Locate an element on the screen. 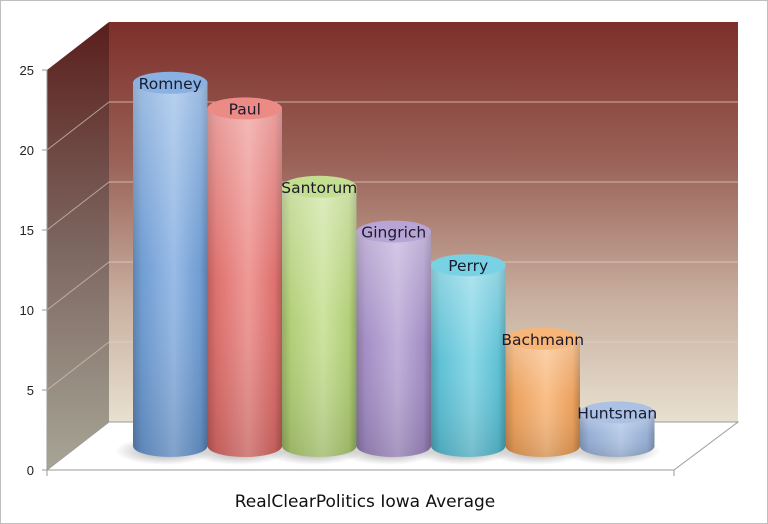 The image size is (768, 524). bar-huntsman: Huntsman is located at coordinates (617, 429).